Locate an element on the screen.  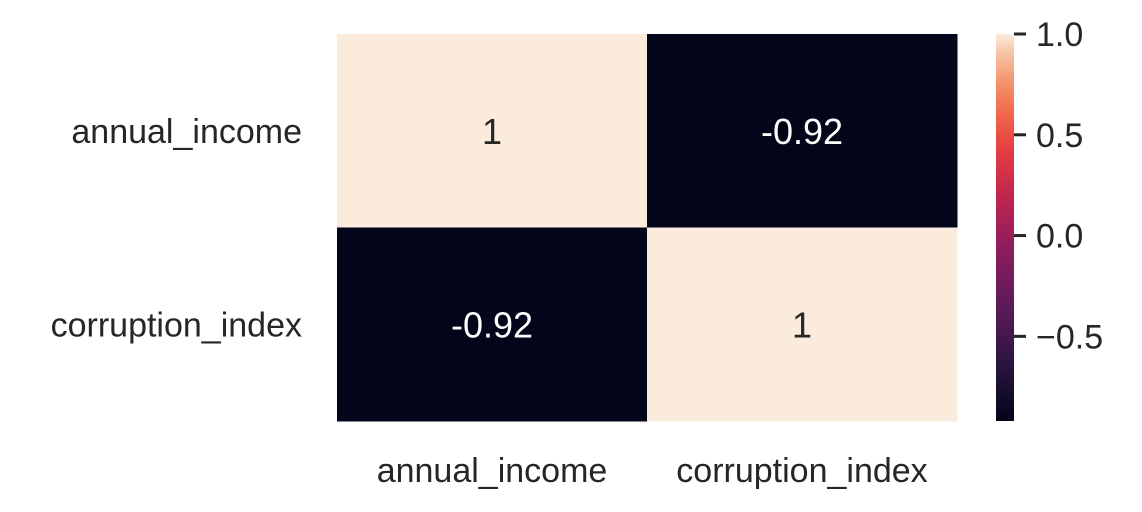
colorbar: 1.0 0.5 0.0 −0.5 is located at coordinates (1049, 218).